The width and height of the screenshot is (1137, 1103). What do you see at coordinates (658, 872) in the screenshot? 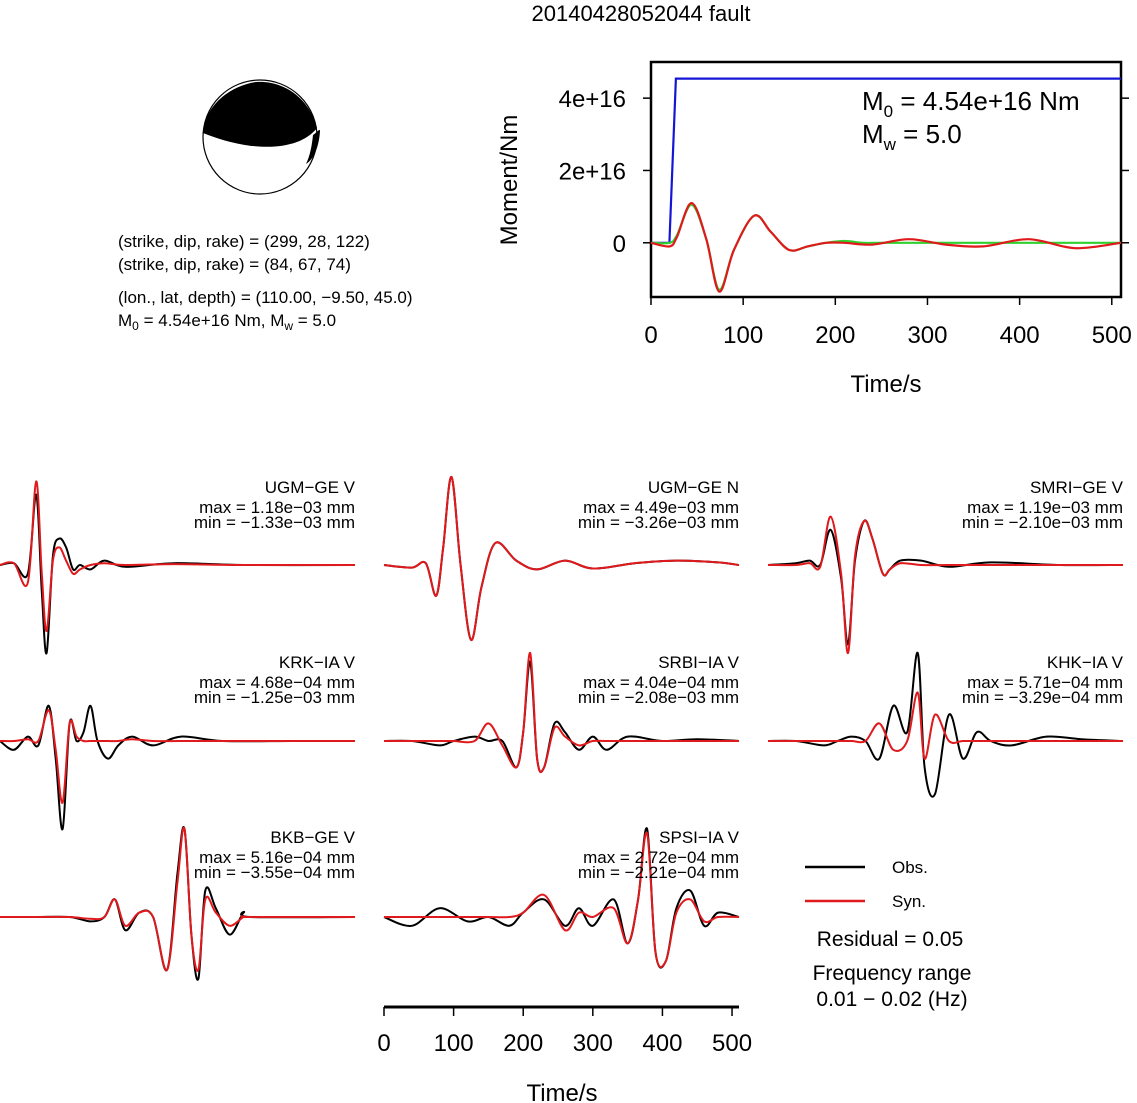
I see `station-min: min = −2.21e−04 mm` at bounding box center [658, 872].